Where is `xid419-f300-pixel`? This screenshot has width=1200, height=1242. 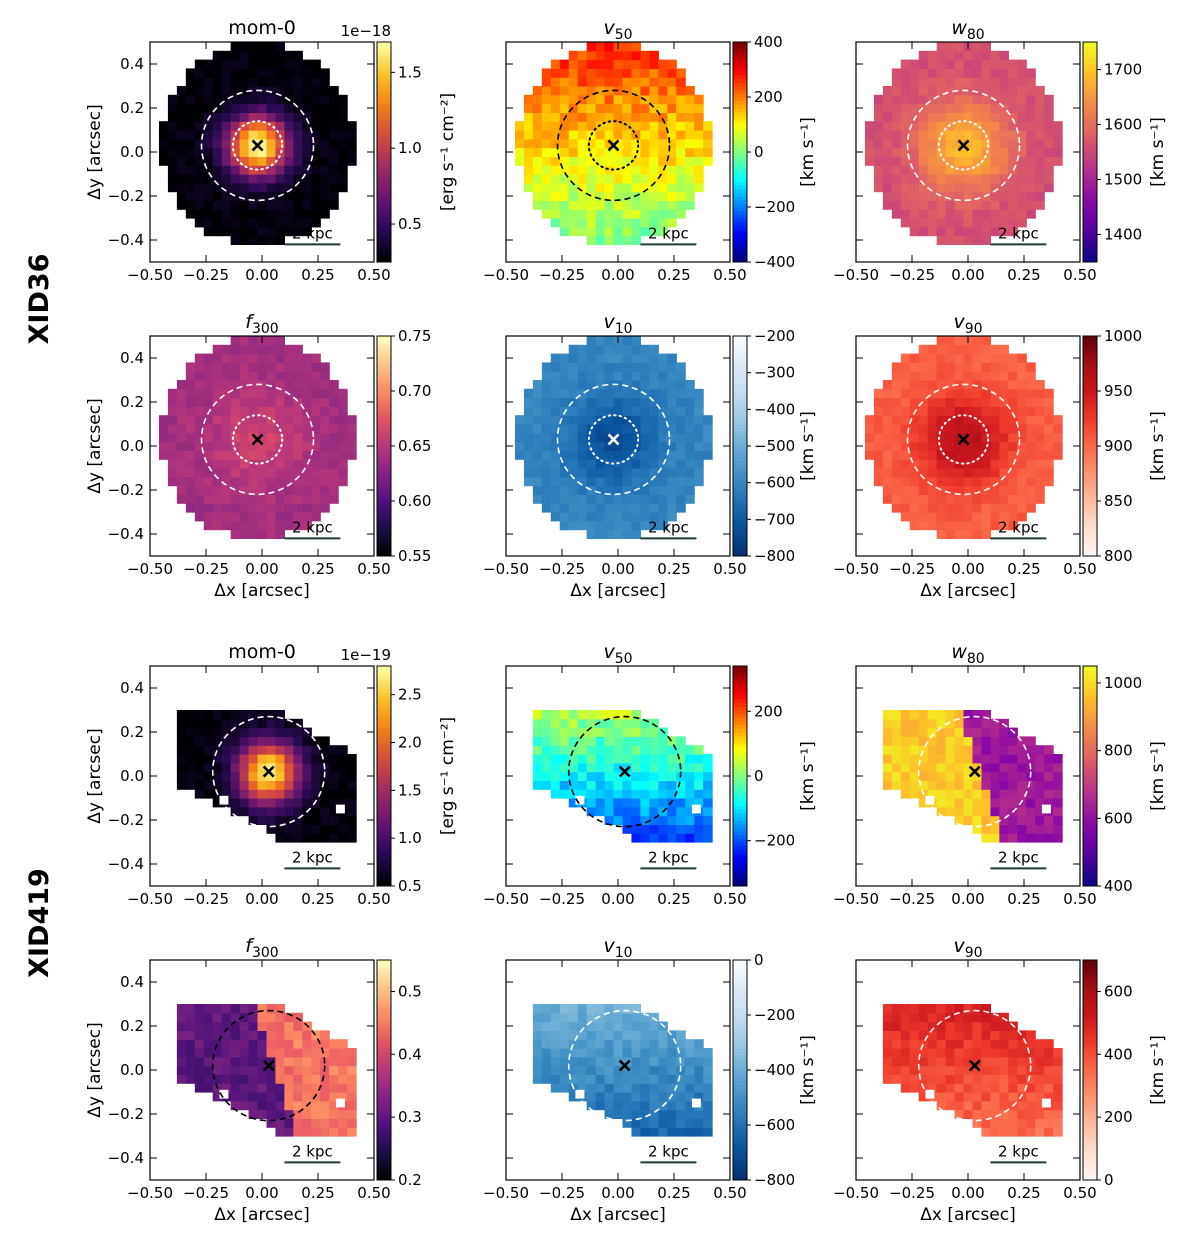
xid419-f300-pixel is located at coordinates (217, 1097).